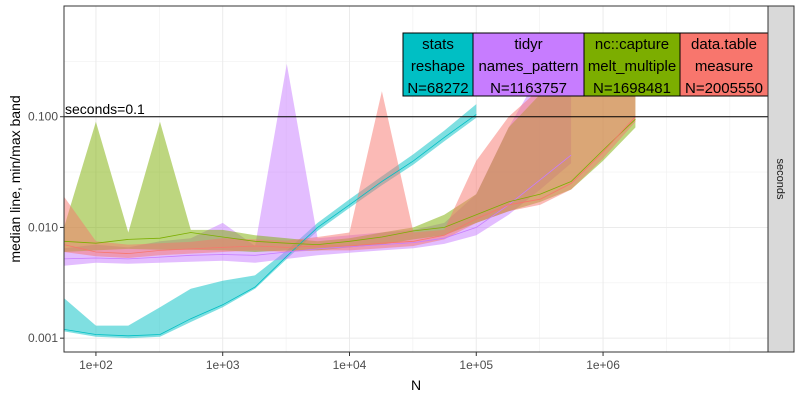 Image resolution: width=800 pixels, height=400 pixels. I want to click on legend-box-text: melt_multiple, so click(632, 66).